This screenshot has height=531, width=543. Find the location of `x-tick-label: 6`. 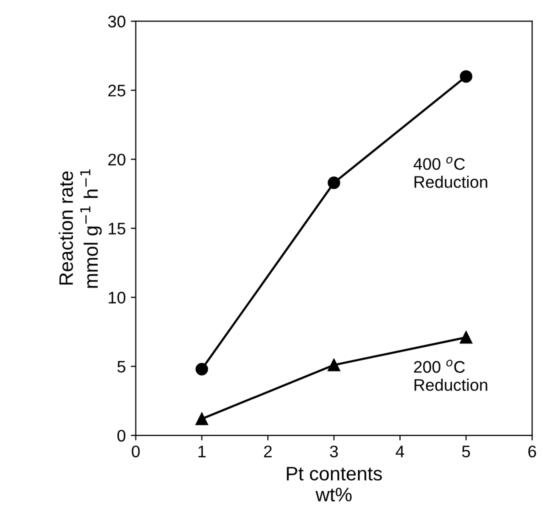

x-tick-label: 6 is located at coordinates (532, 452).